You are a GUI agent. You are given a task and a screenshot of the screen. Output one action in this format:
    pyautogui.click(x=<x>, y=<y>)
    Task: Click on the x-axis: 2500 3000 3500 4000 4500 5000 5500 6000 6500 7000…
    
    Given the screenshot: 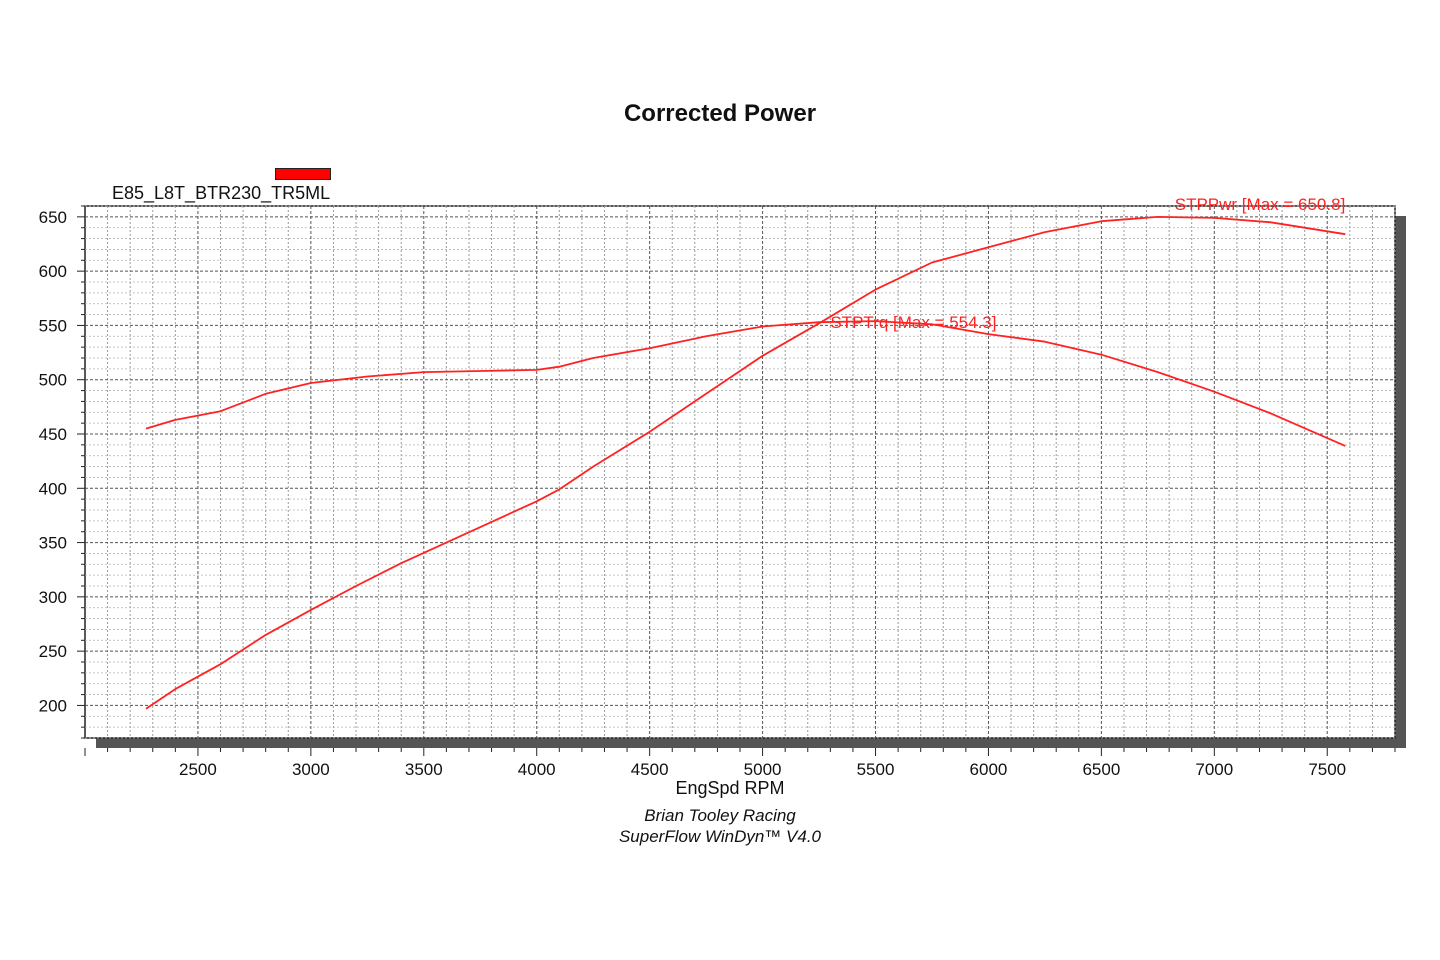 What is the action you would take?
    pyautogui.click(x=740, y=763)
    